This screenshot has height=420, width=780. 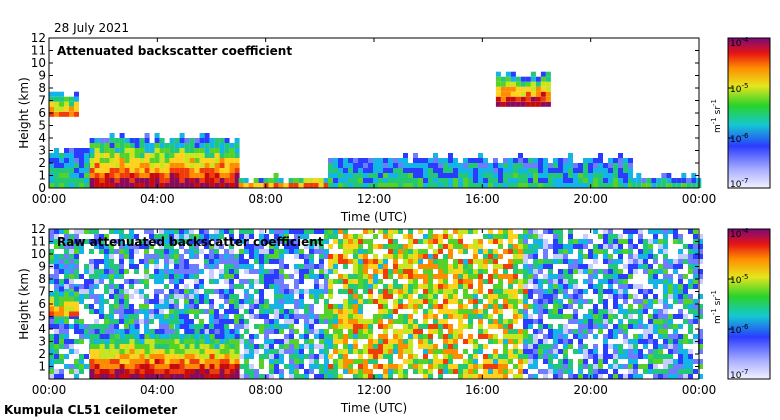 What do you see at coordinates (739, 42) in the screenshot?
I see `colorbar-tick-label: 10-4` at bounding box center [739, 42].